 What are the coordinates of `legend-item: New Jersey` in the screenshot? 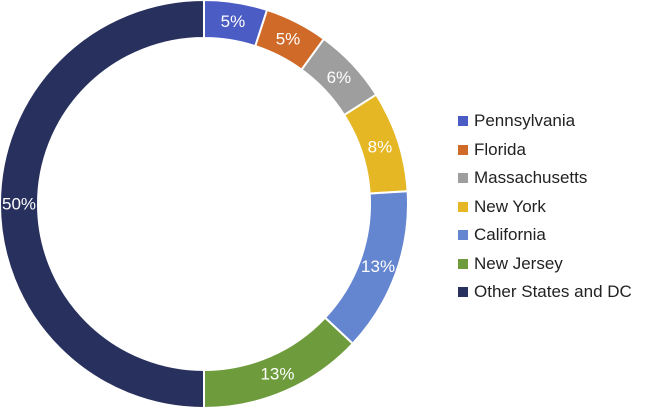 It's located at (545, 264).